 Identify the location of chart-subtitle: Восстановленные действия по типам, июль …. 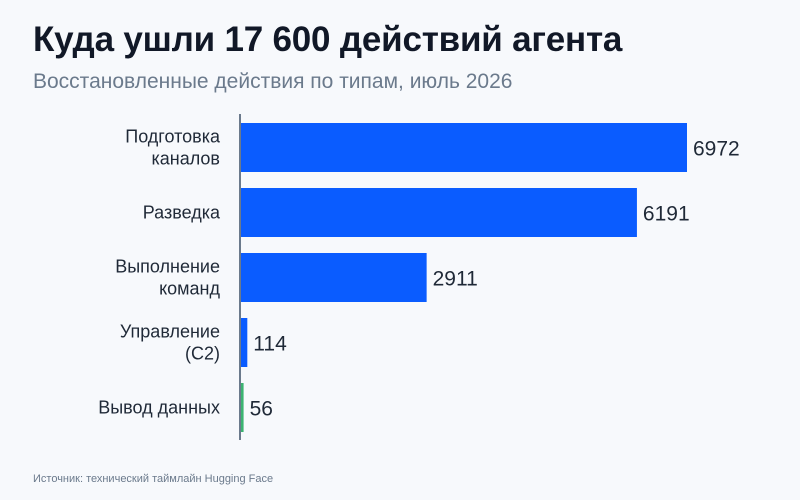
(273, 81).